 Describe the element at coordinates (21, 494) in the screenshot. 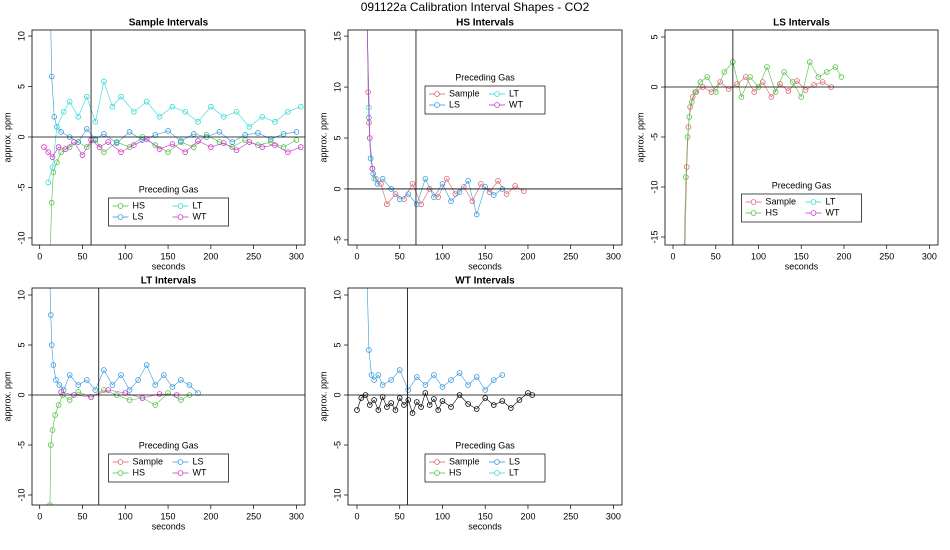

I see `y-tick-label: -10` at that location.